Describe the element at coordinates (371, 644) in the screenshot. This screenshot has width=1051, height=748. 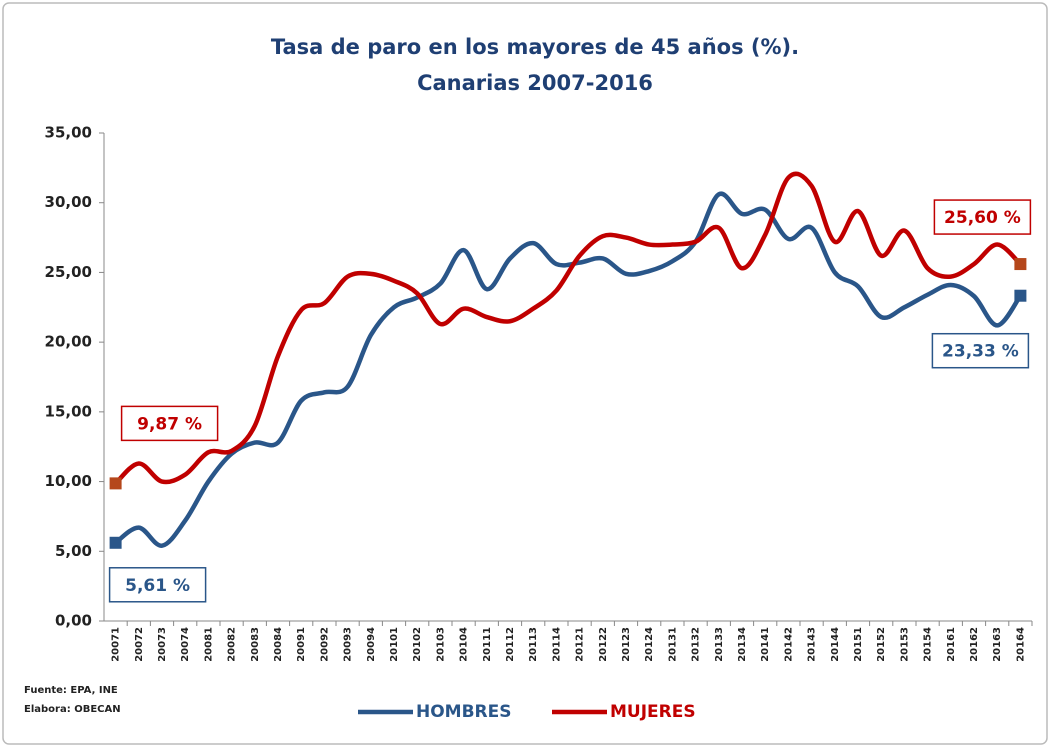
I see `x-tick-label: 20094` at that location.